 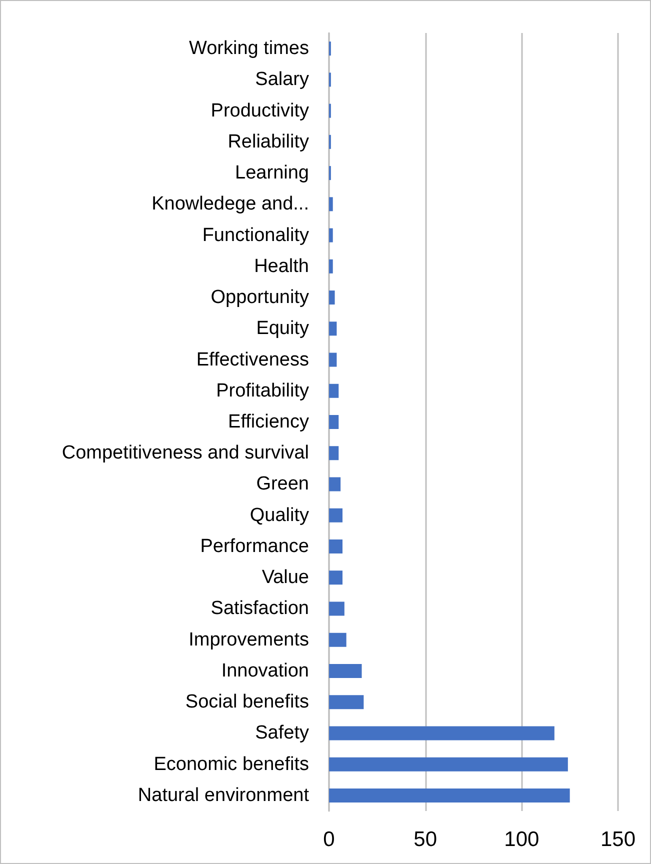 I want to click on y-tick-label: Reliability, so click(x=269, y=141).